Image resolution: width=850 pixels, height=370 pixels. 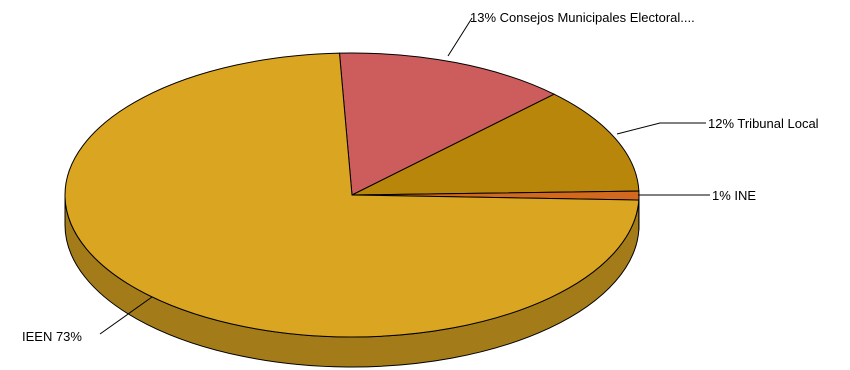 I want to click on leader-ieen, so click(x=126, y=315).